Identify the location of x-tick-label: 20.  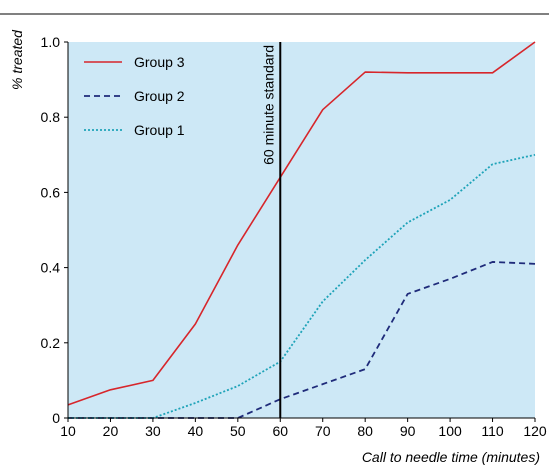
(111, 431).